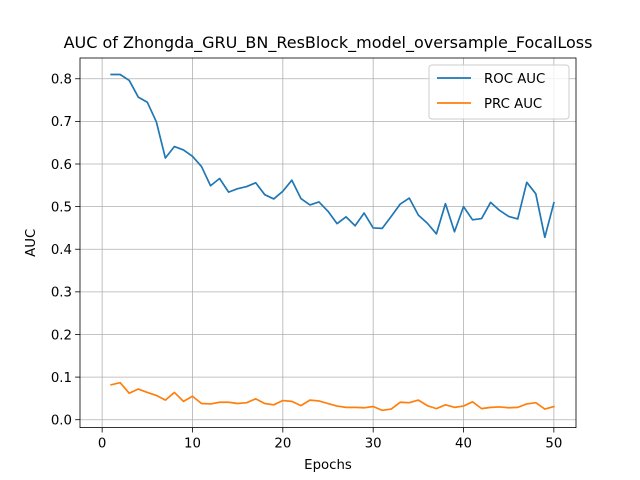 The width and height of the screenshot is (640, 480). Describe the element at coordinates (61, 122) in the screenshot. I see `y-tick-label: 0.7` at that location.